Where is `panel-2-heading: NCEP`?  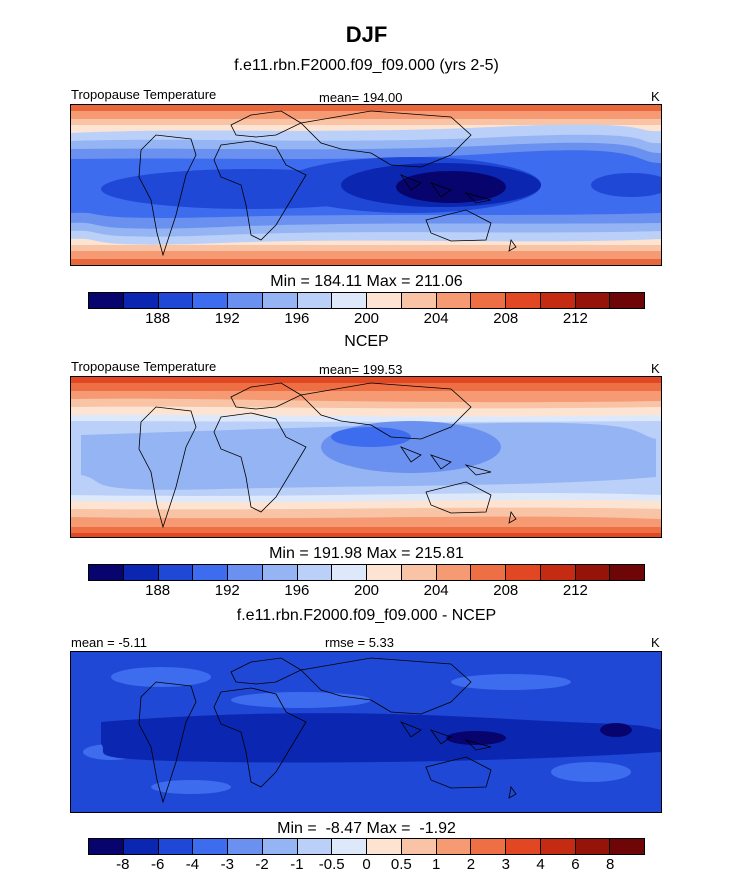 panel-2-heading: NCEP is located at coordinates (366, 341).